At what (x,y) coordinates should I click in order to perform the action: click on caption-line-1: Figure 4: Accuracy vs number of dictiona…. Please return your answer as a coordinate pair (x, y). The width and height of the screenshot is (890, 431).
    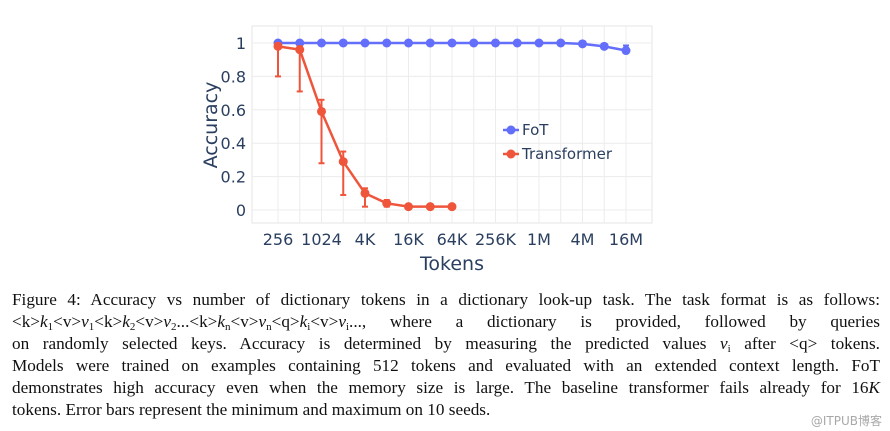
    Looking at the image, I should click on (446, 299).